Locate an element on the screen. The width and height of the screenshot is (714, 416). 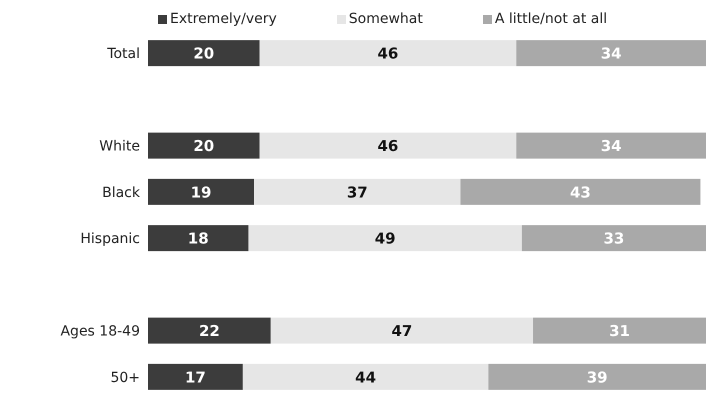
data-label: 43 is located at coordinates (580, 192).